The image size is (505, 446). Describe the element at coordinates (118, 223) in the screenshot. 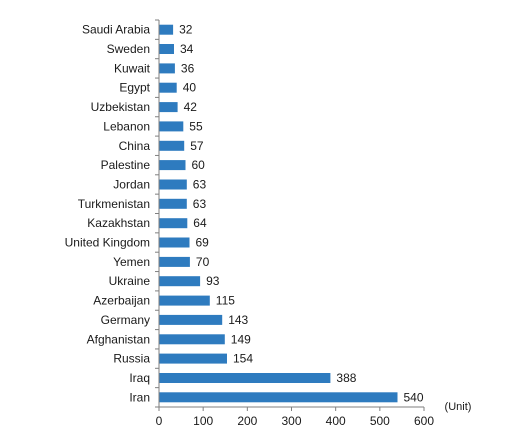

I see `category-label: Kazakhstan` at that location.